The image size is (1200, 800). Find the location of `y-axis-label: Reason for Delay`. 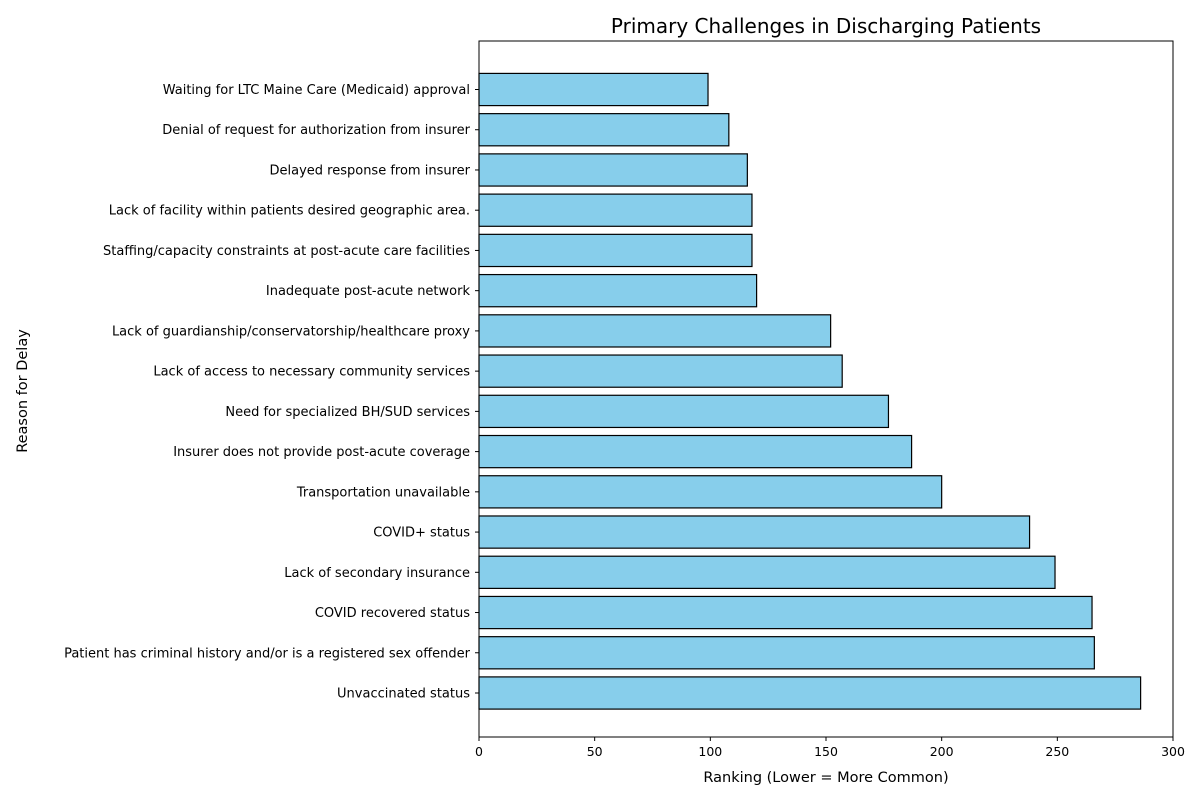

y-axis-label: Reason for Delay is located at coordinates (23, 391).